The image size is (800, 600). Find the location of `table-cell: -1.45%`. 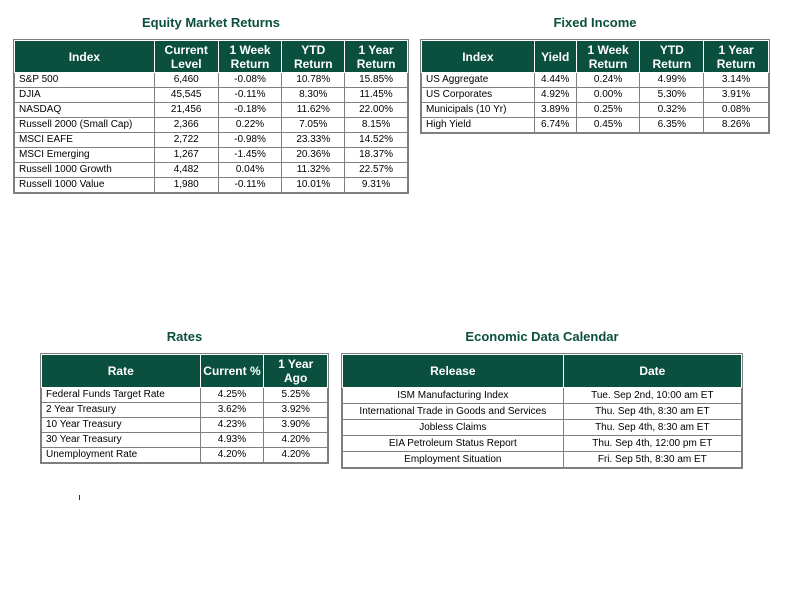

table-cell: -1.45% is located at coordinates (250, 155).